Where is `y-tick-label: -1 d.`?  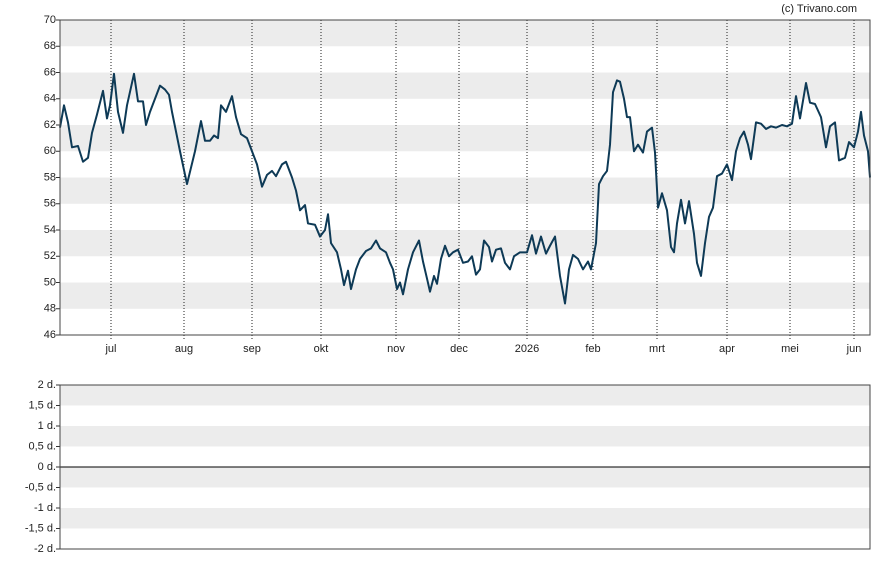
y-tick-label: -1 d. is located at coordinates (45, 508).